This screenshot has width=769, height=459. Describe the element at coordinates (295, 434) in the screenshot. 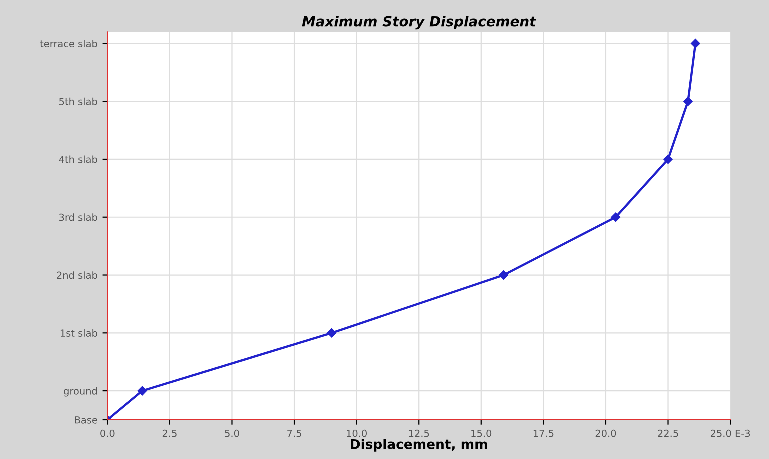

I see `x-tick-label: 7.5` at that location.